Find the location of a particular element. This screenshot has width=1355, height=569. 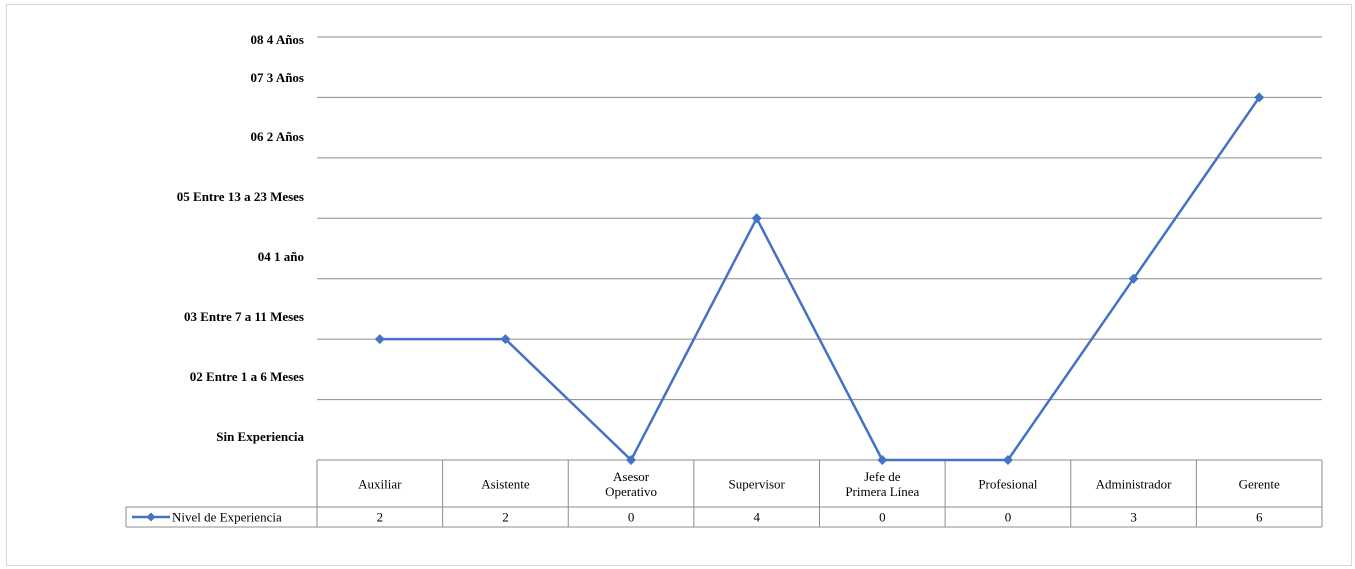

category-label: Asistente is located at coordinates (505, 484).